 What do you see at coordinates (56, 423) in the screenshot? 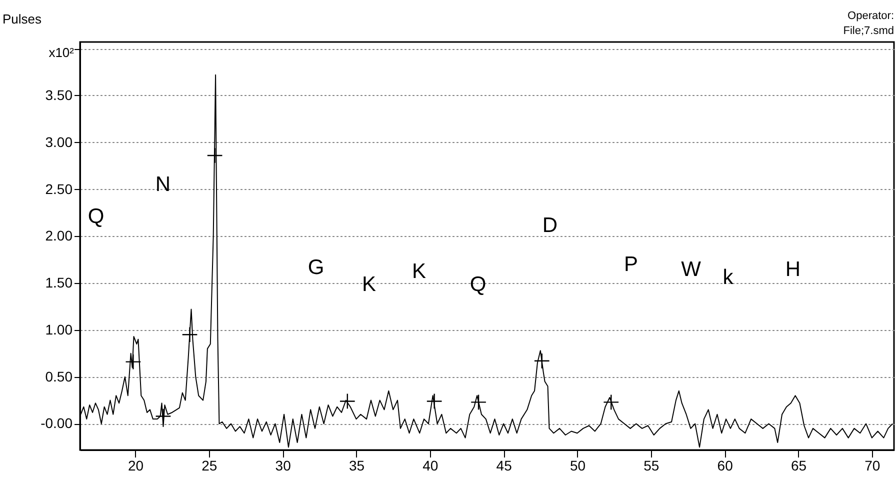
I see `y-tick-label: -0.00` at bounding box center [56, 423].